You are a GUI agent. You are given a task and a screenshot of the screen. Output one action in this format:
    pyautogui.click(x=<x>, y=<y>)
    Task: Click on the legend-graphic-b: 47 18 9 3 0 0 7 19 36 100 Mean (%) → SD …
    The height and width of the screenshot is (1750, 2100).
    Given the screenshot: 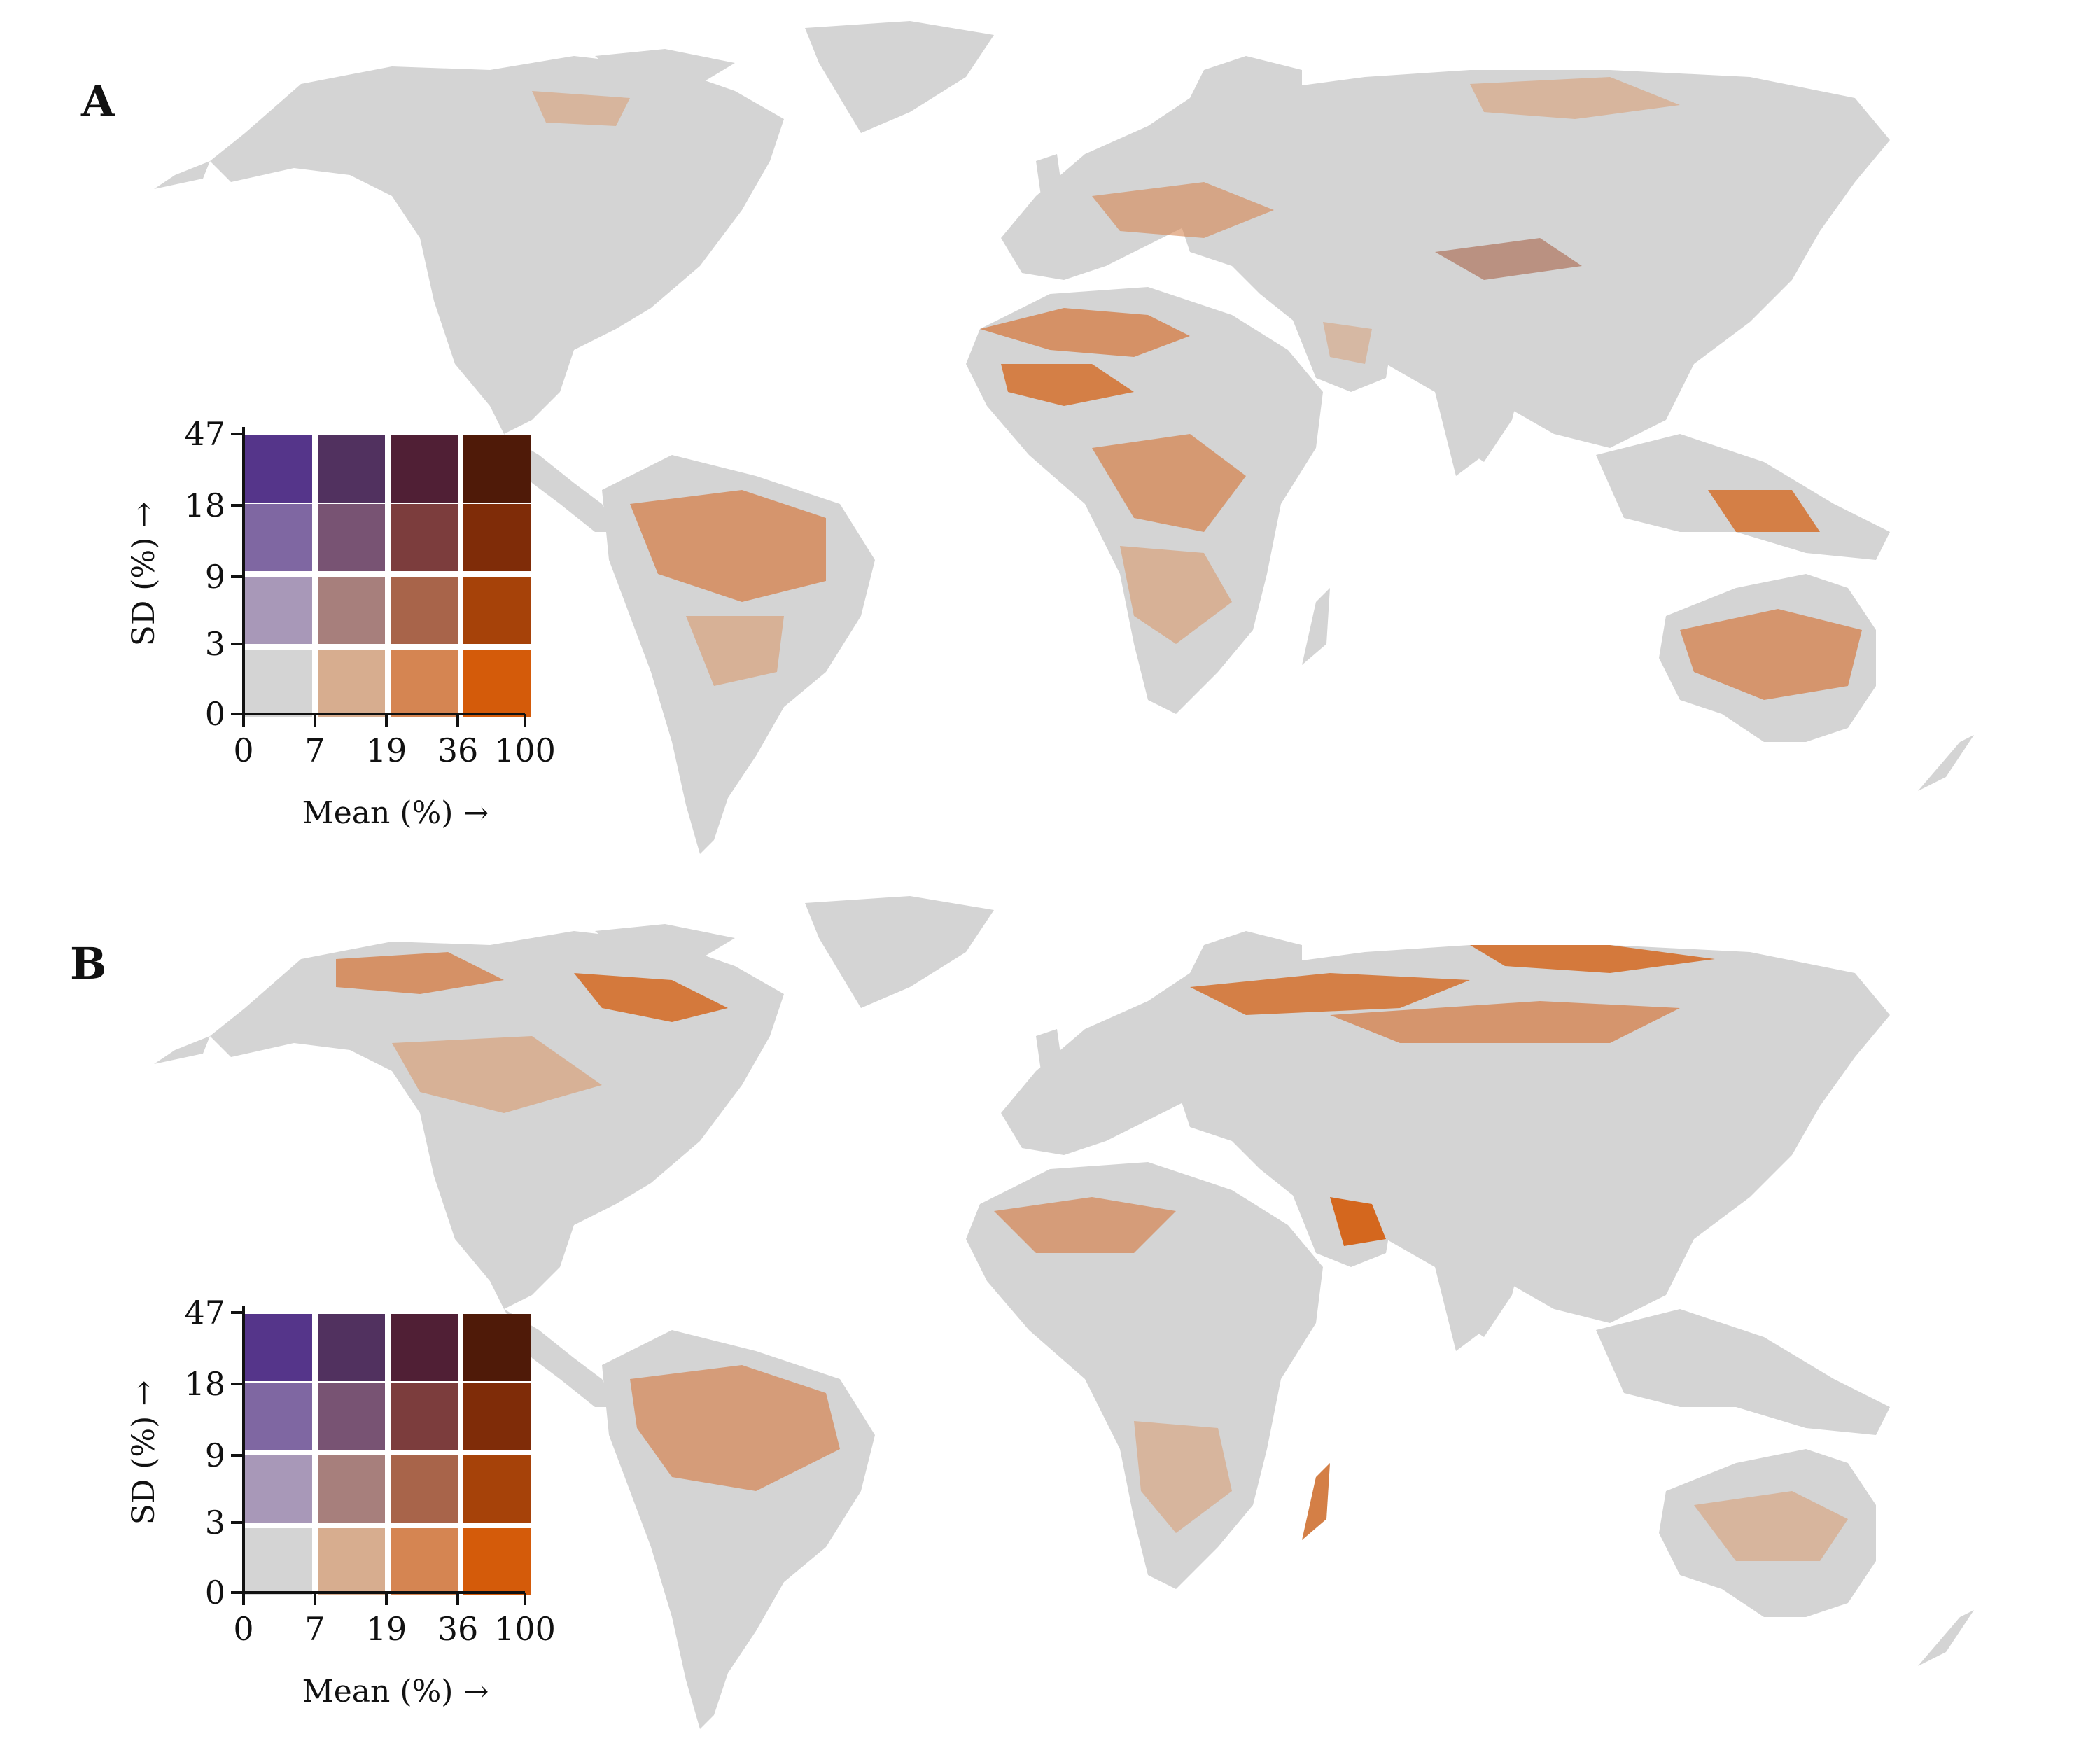 What is the action you would take?
    pyautogui.click(x=341, y=1501)
    